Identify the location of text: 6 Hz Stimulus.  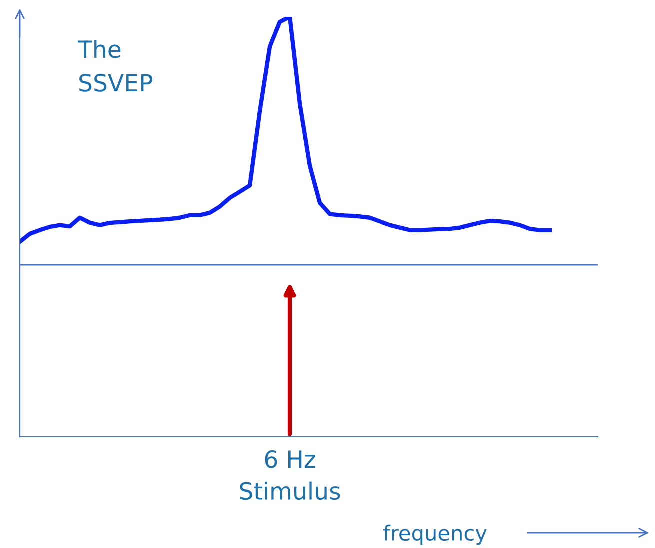
(290, 475).